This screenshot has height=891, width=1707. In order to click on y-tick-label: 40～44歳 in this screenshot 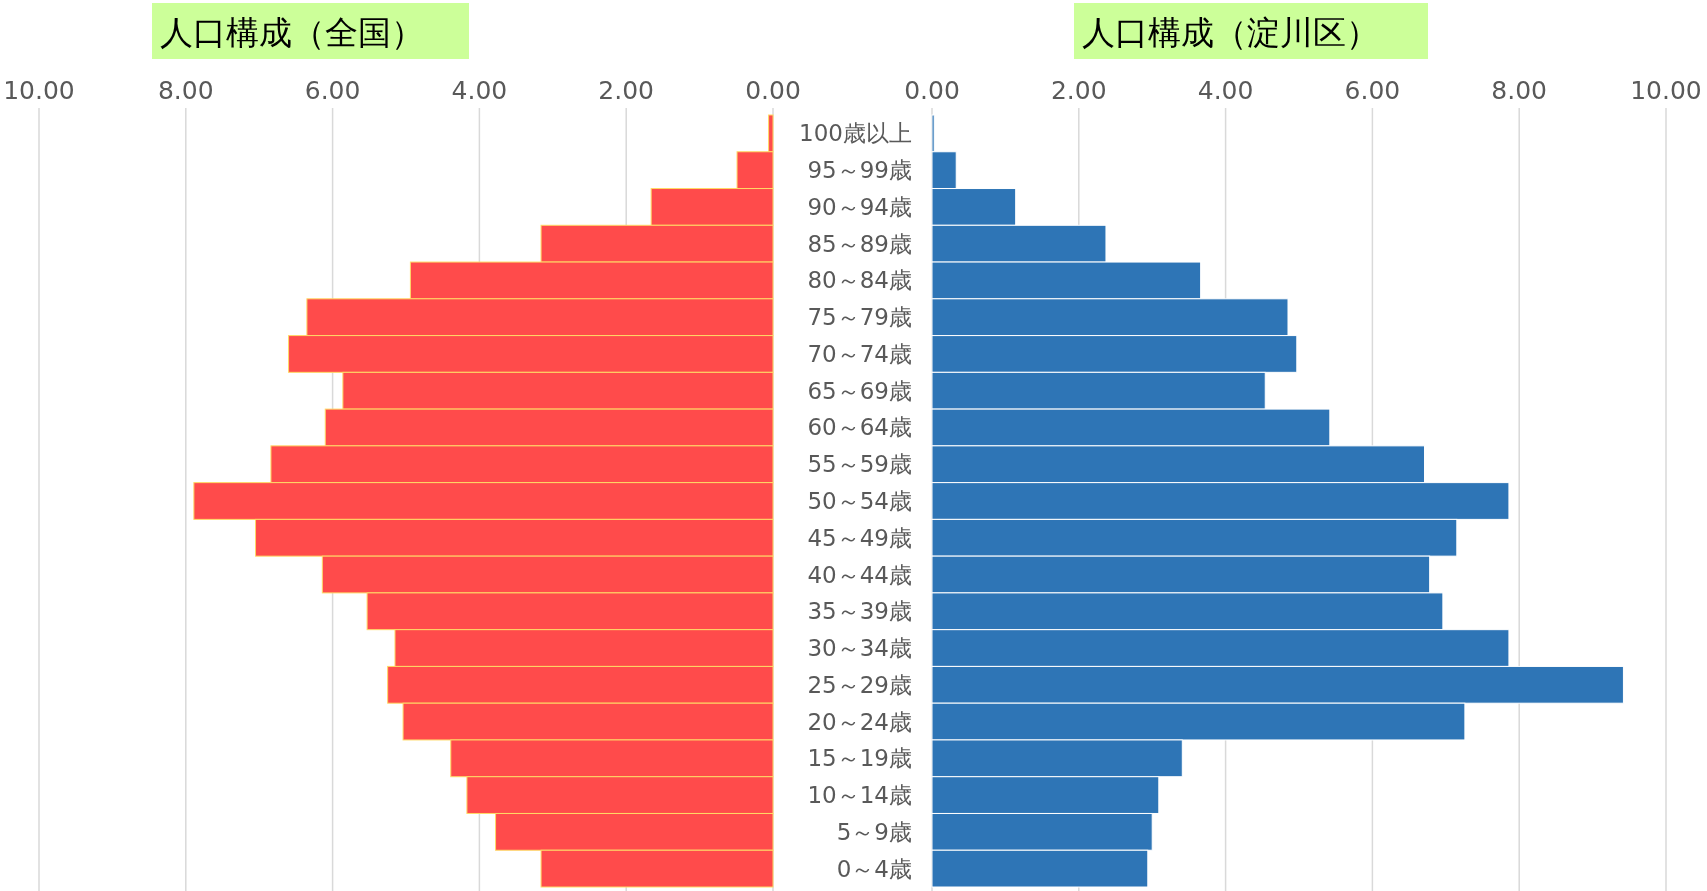, I will do `click(859, 574)`.